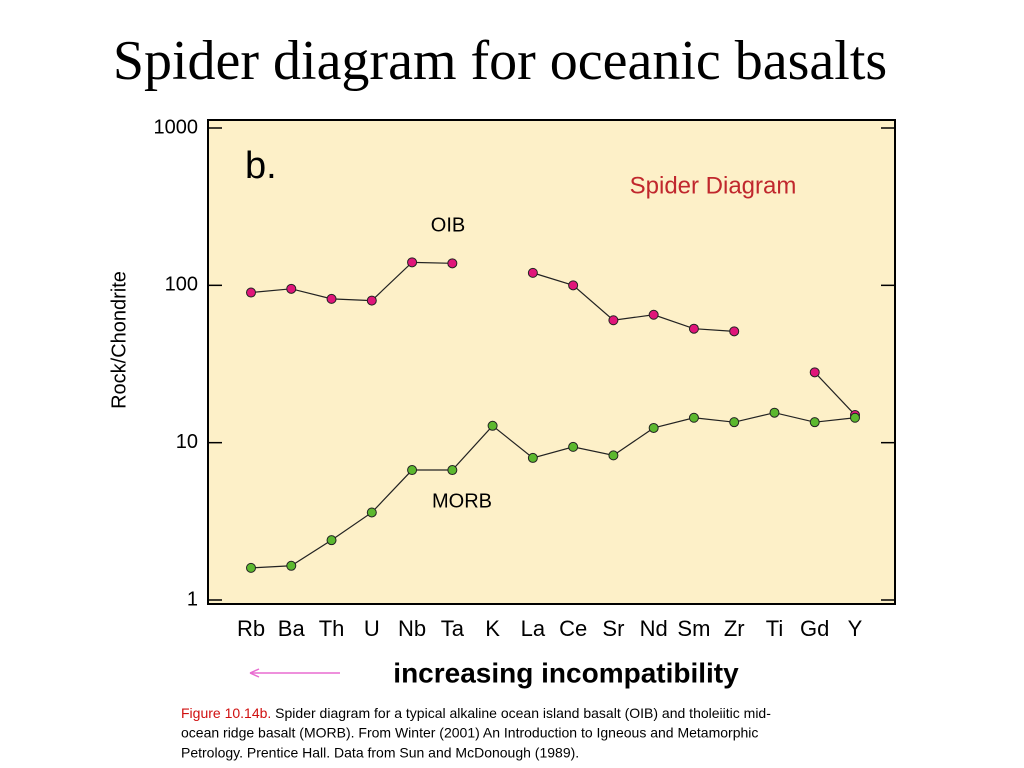 The image size is (1024, 768). I want to click on panel-label: b., so click(261, 166).